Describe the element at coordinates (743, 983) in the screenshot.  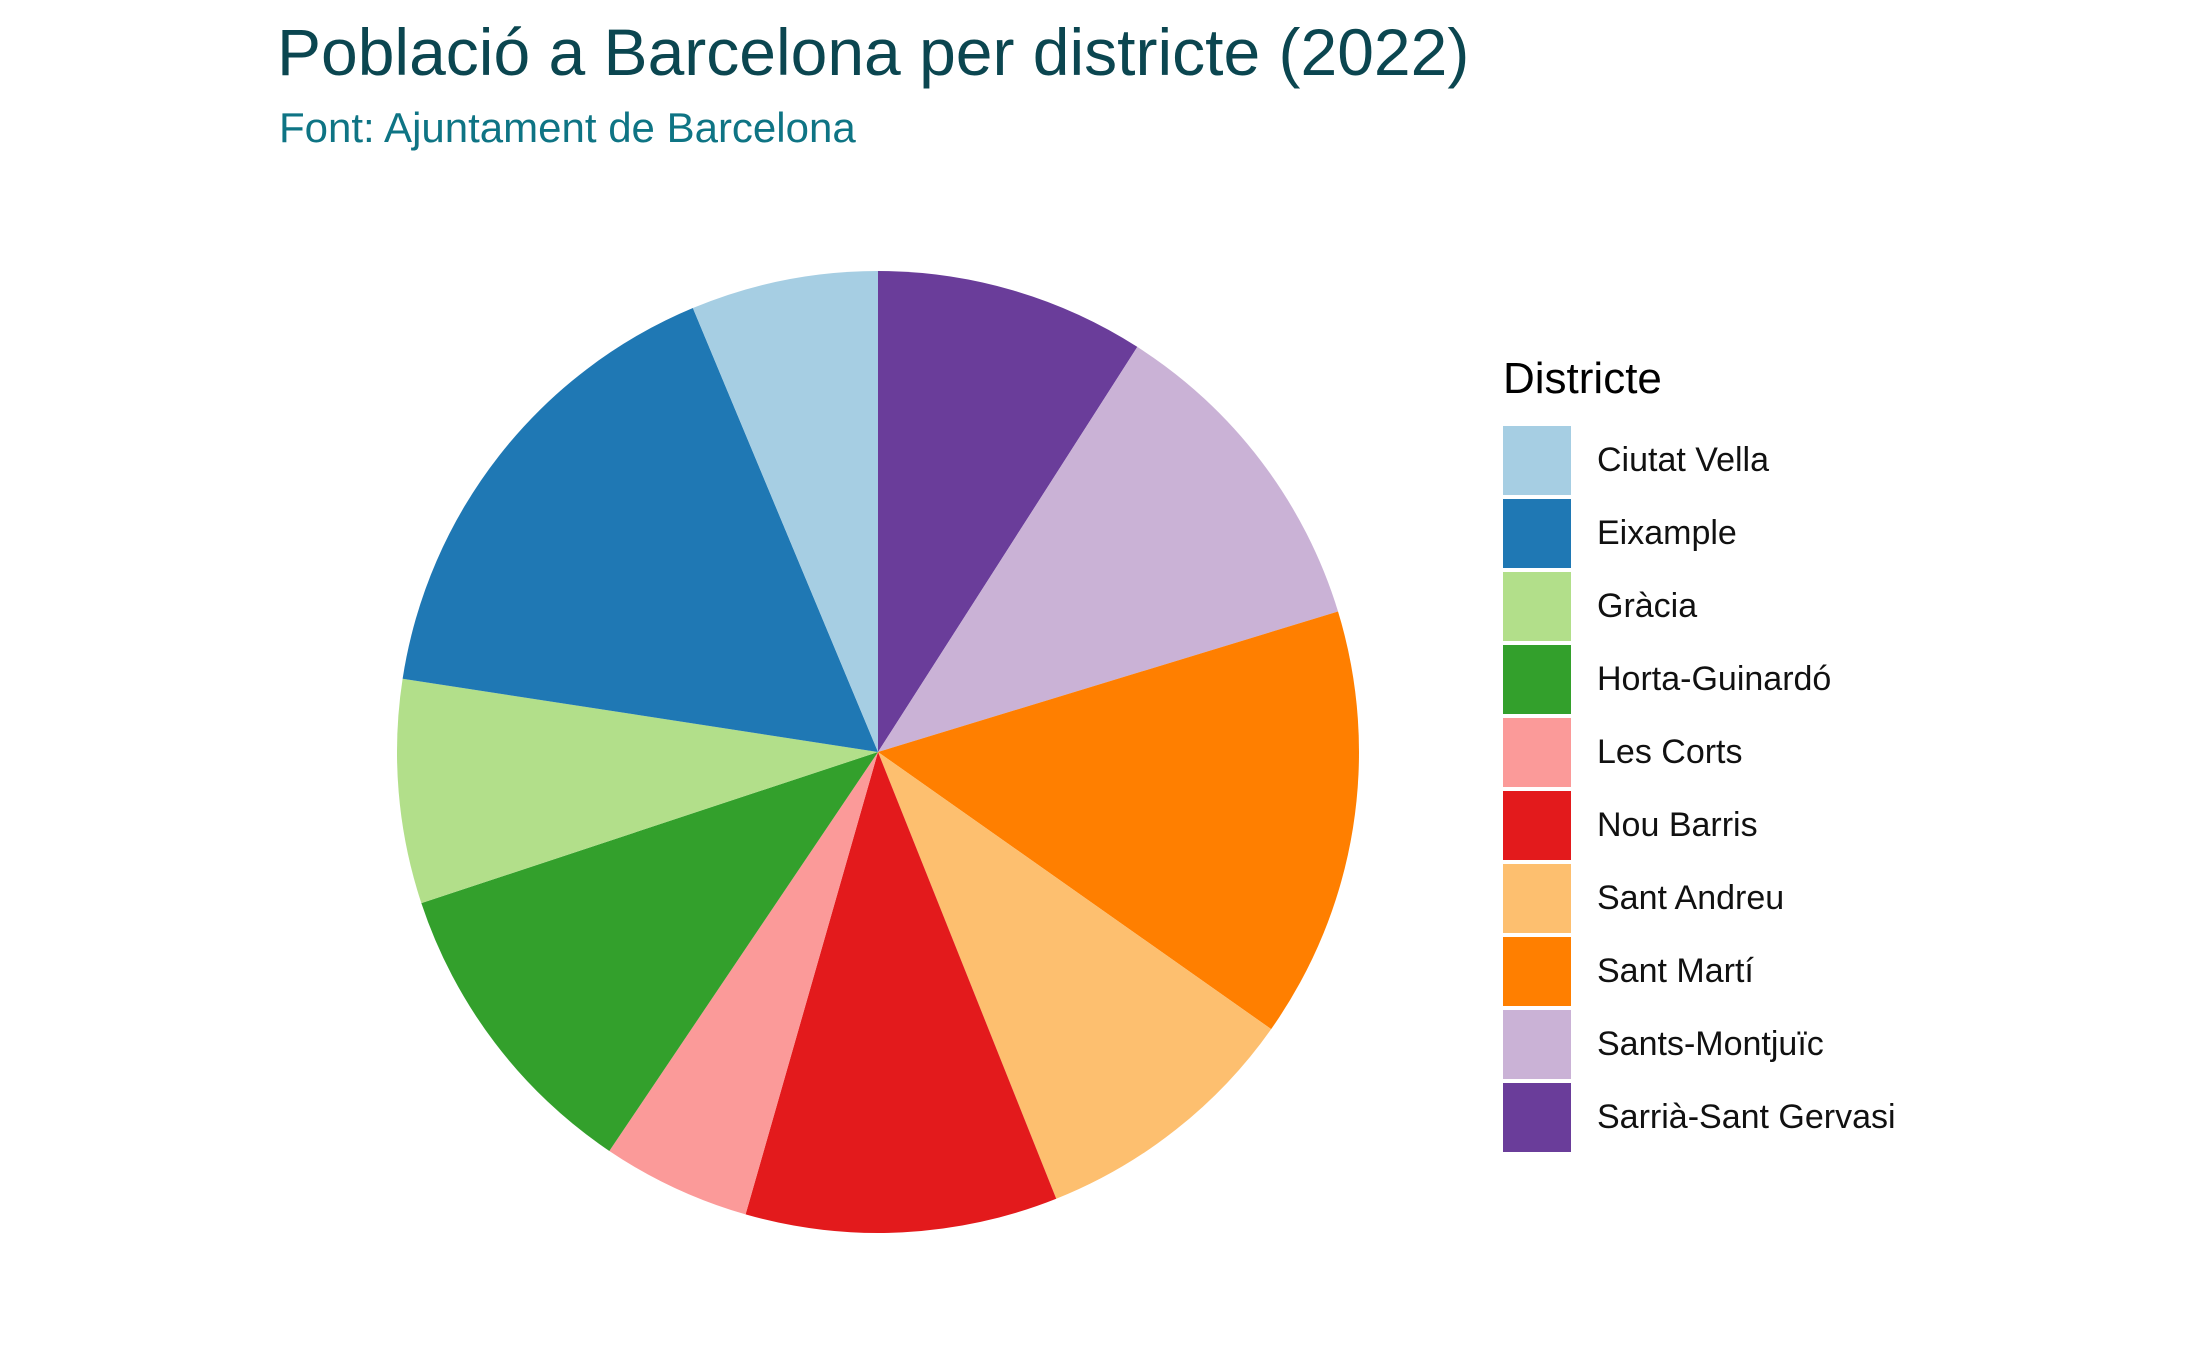
I see `pie-slice-les-corts` at that location.